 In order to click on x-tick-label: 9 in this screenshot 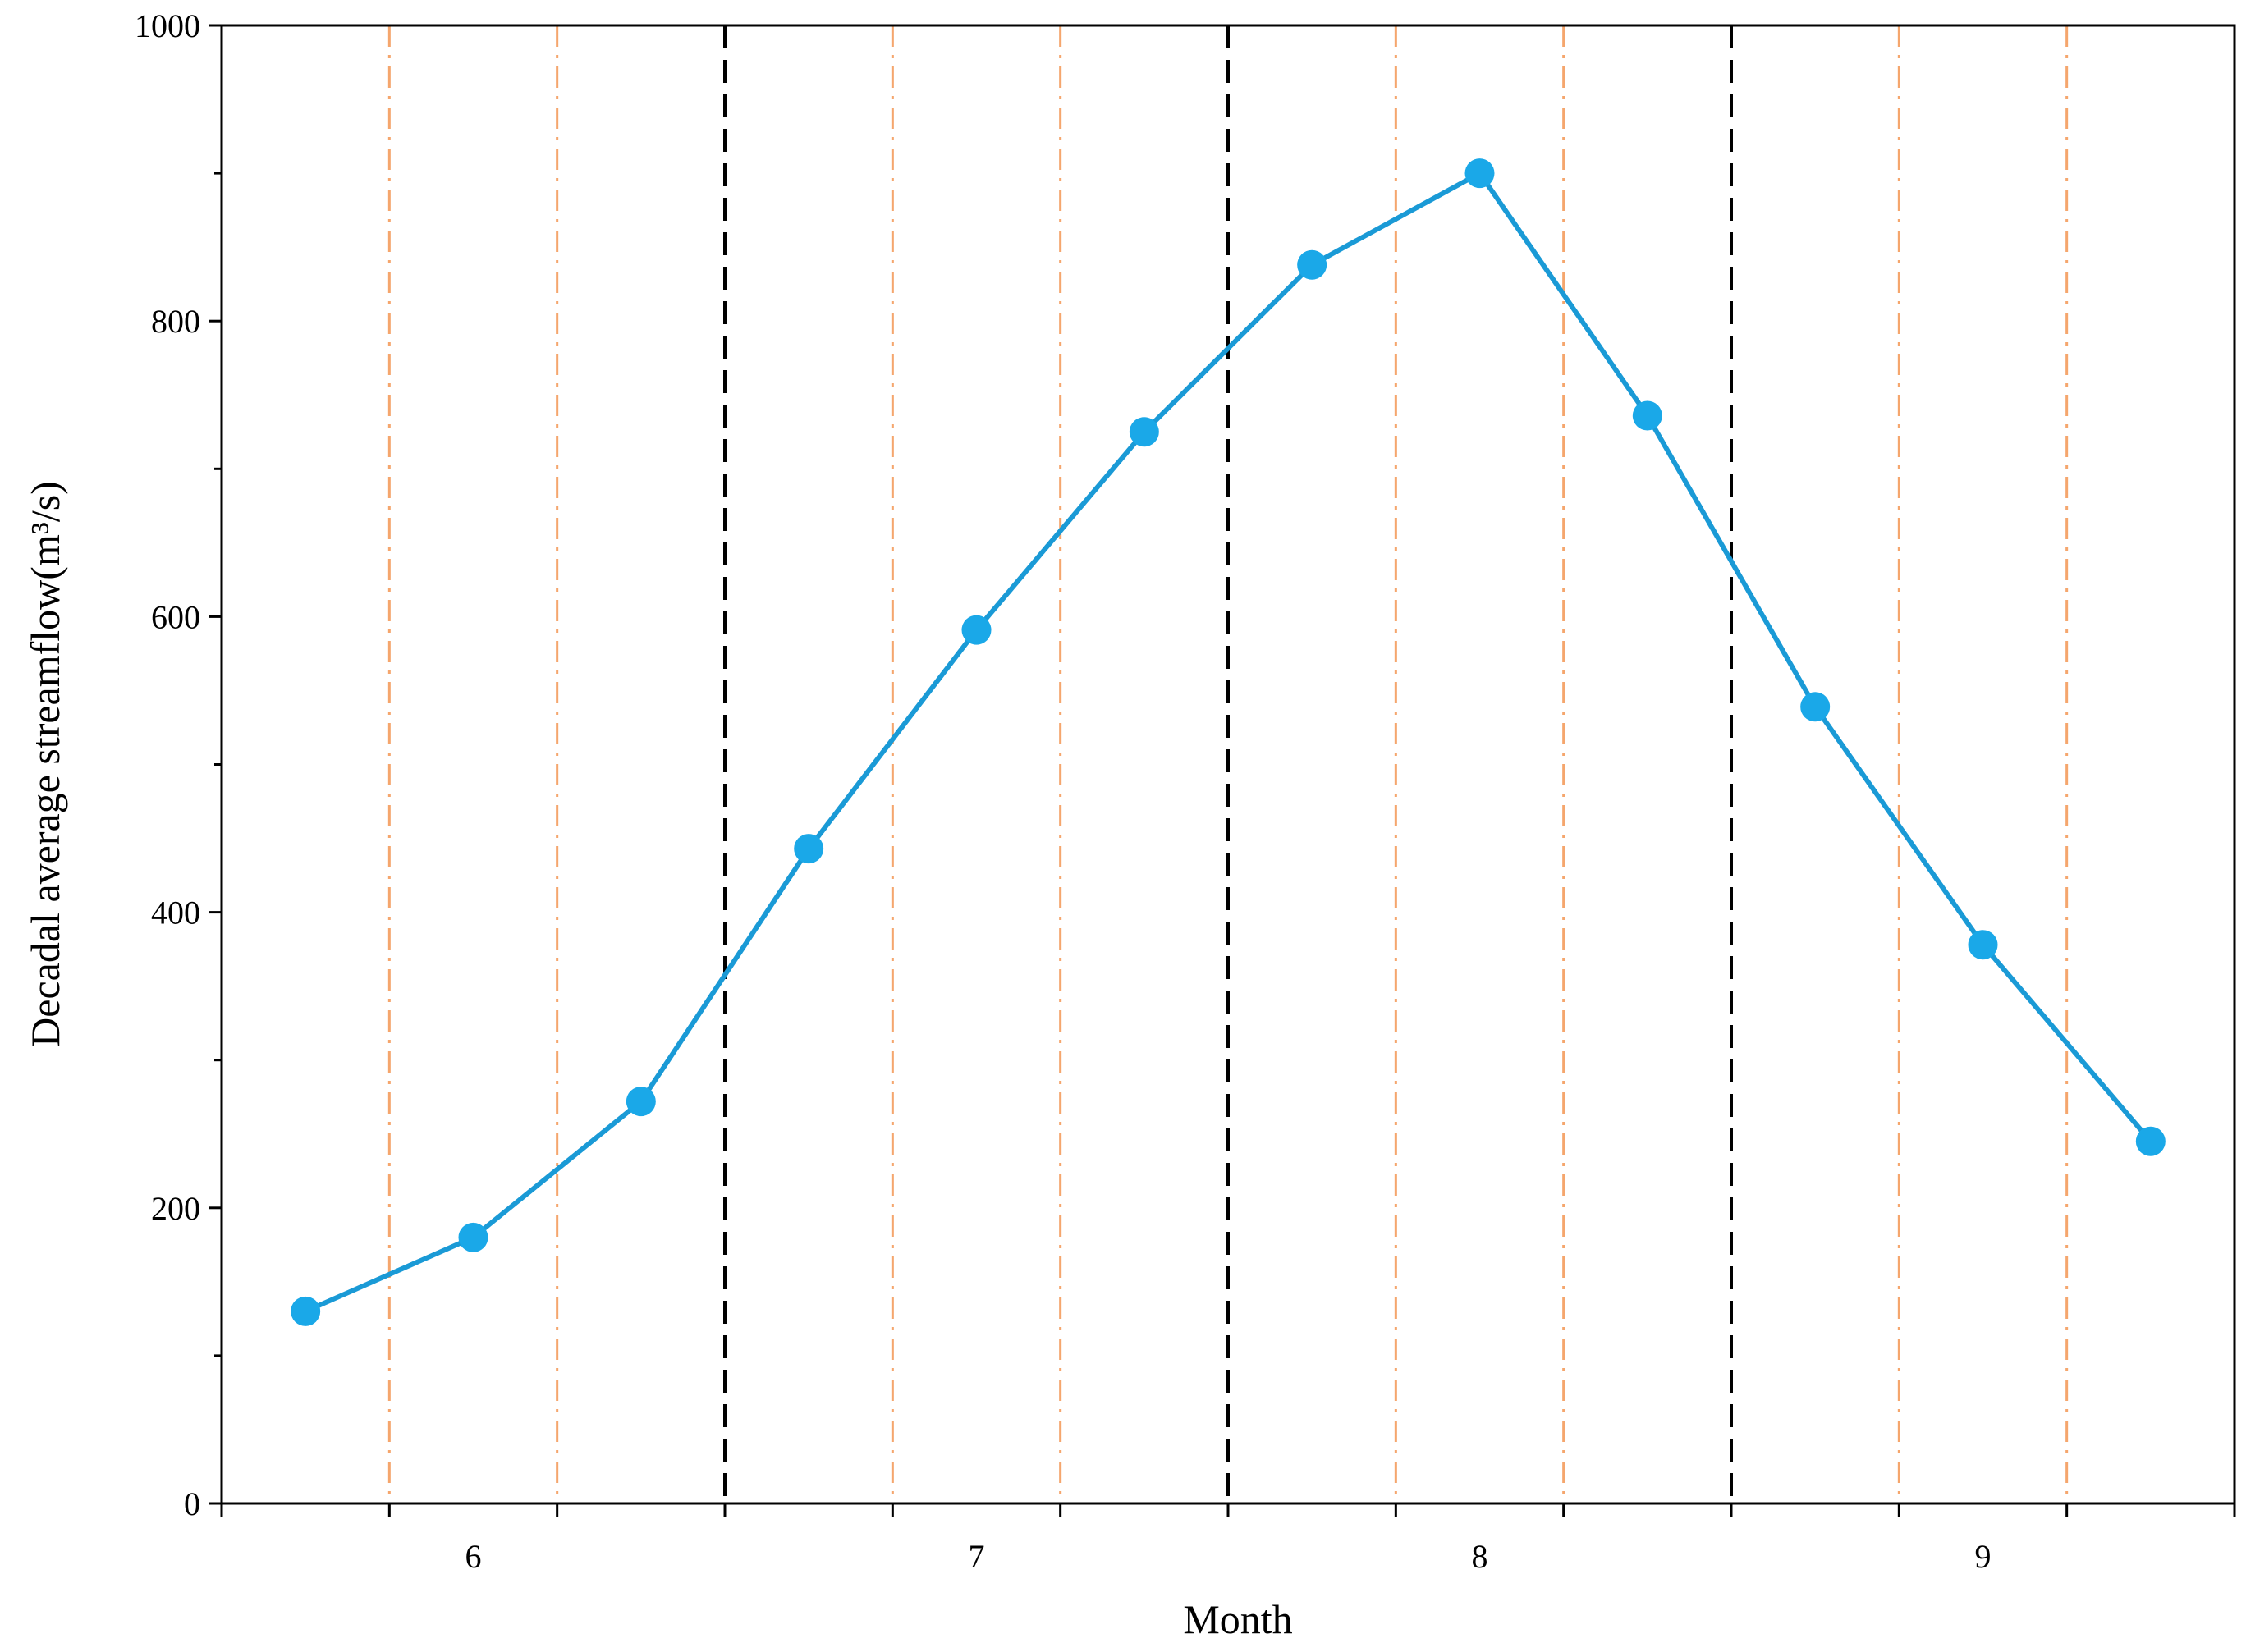, I will do `click(1984, 1556)`.